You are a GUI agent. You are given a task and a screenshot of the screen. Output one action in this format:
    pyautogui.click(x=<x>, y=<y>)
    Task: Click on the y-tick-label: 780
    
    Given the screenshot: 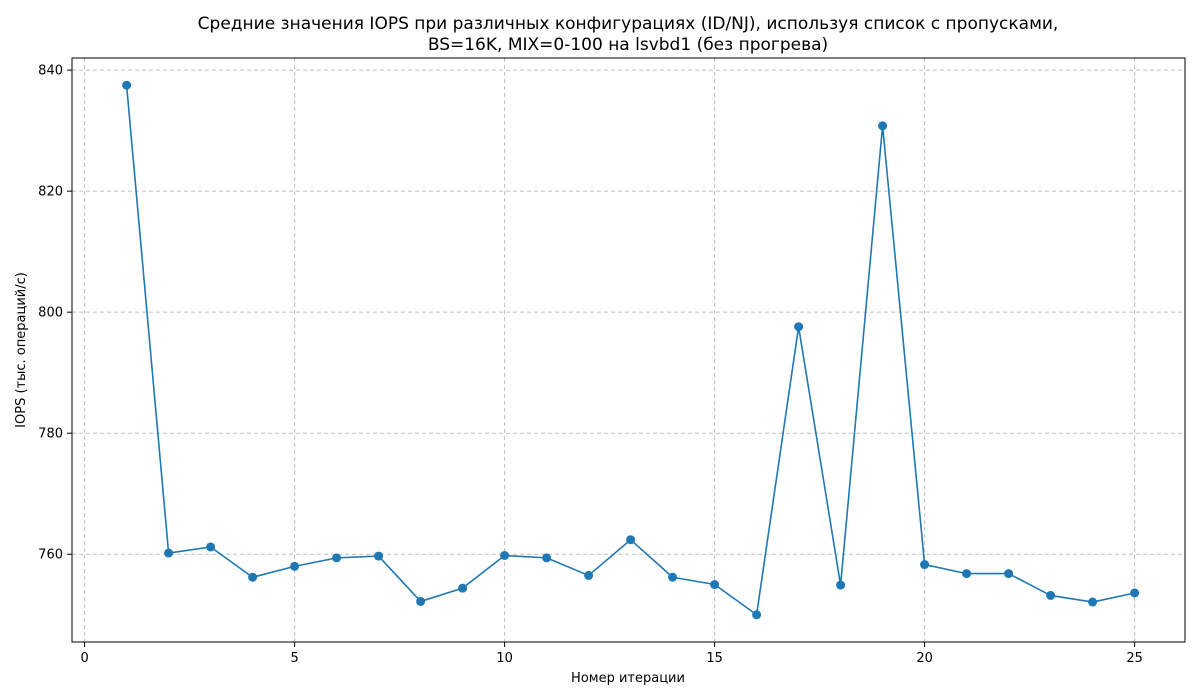 What is the action you would take?
    pyautogui.click(x=50, y=434)
    